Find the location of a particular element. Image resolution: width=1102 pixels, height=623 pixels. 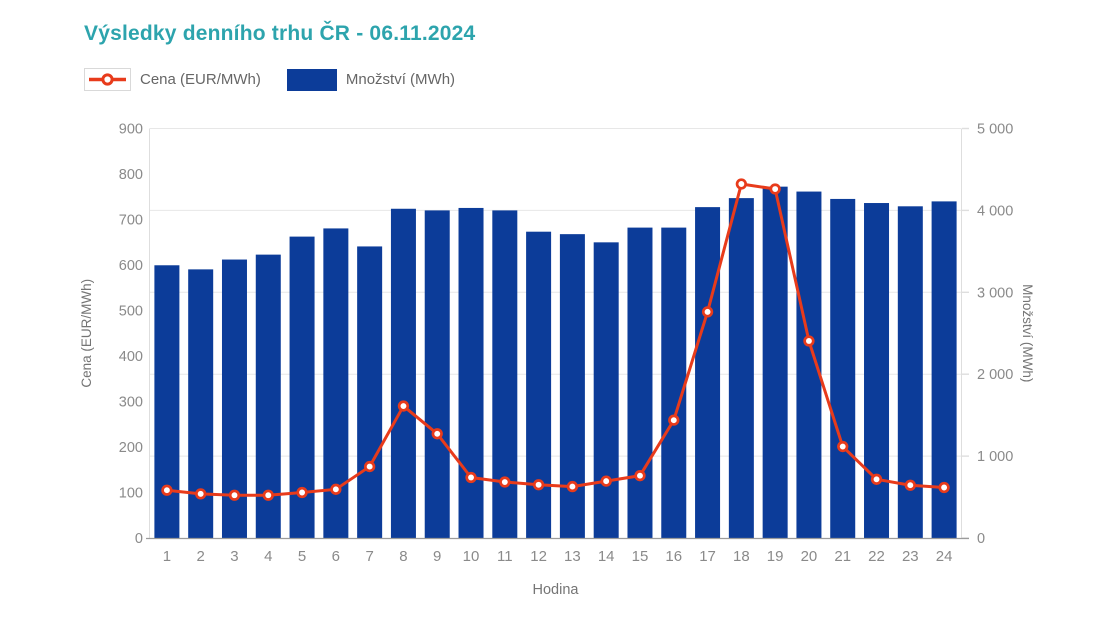

y-left-tick-label: 200 is located at coordinates (131, 448).